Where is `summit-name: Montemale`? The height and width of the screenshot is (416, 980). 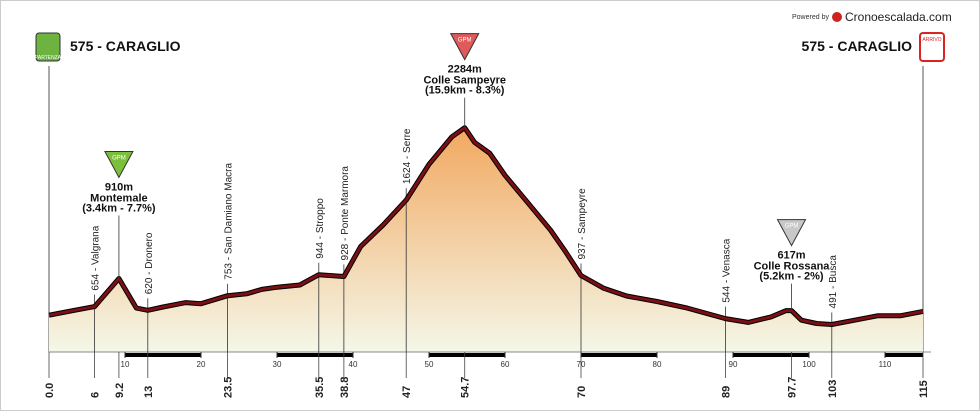 summit-name: Montemale is located at coordinates (118, 198).